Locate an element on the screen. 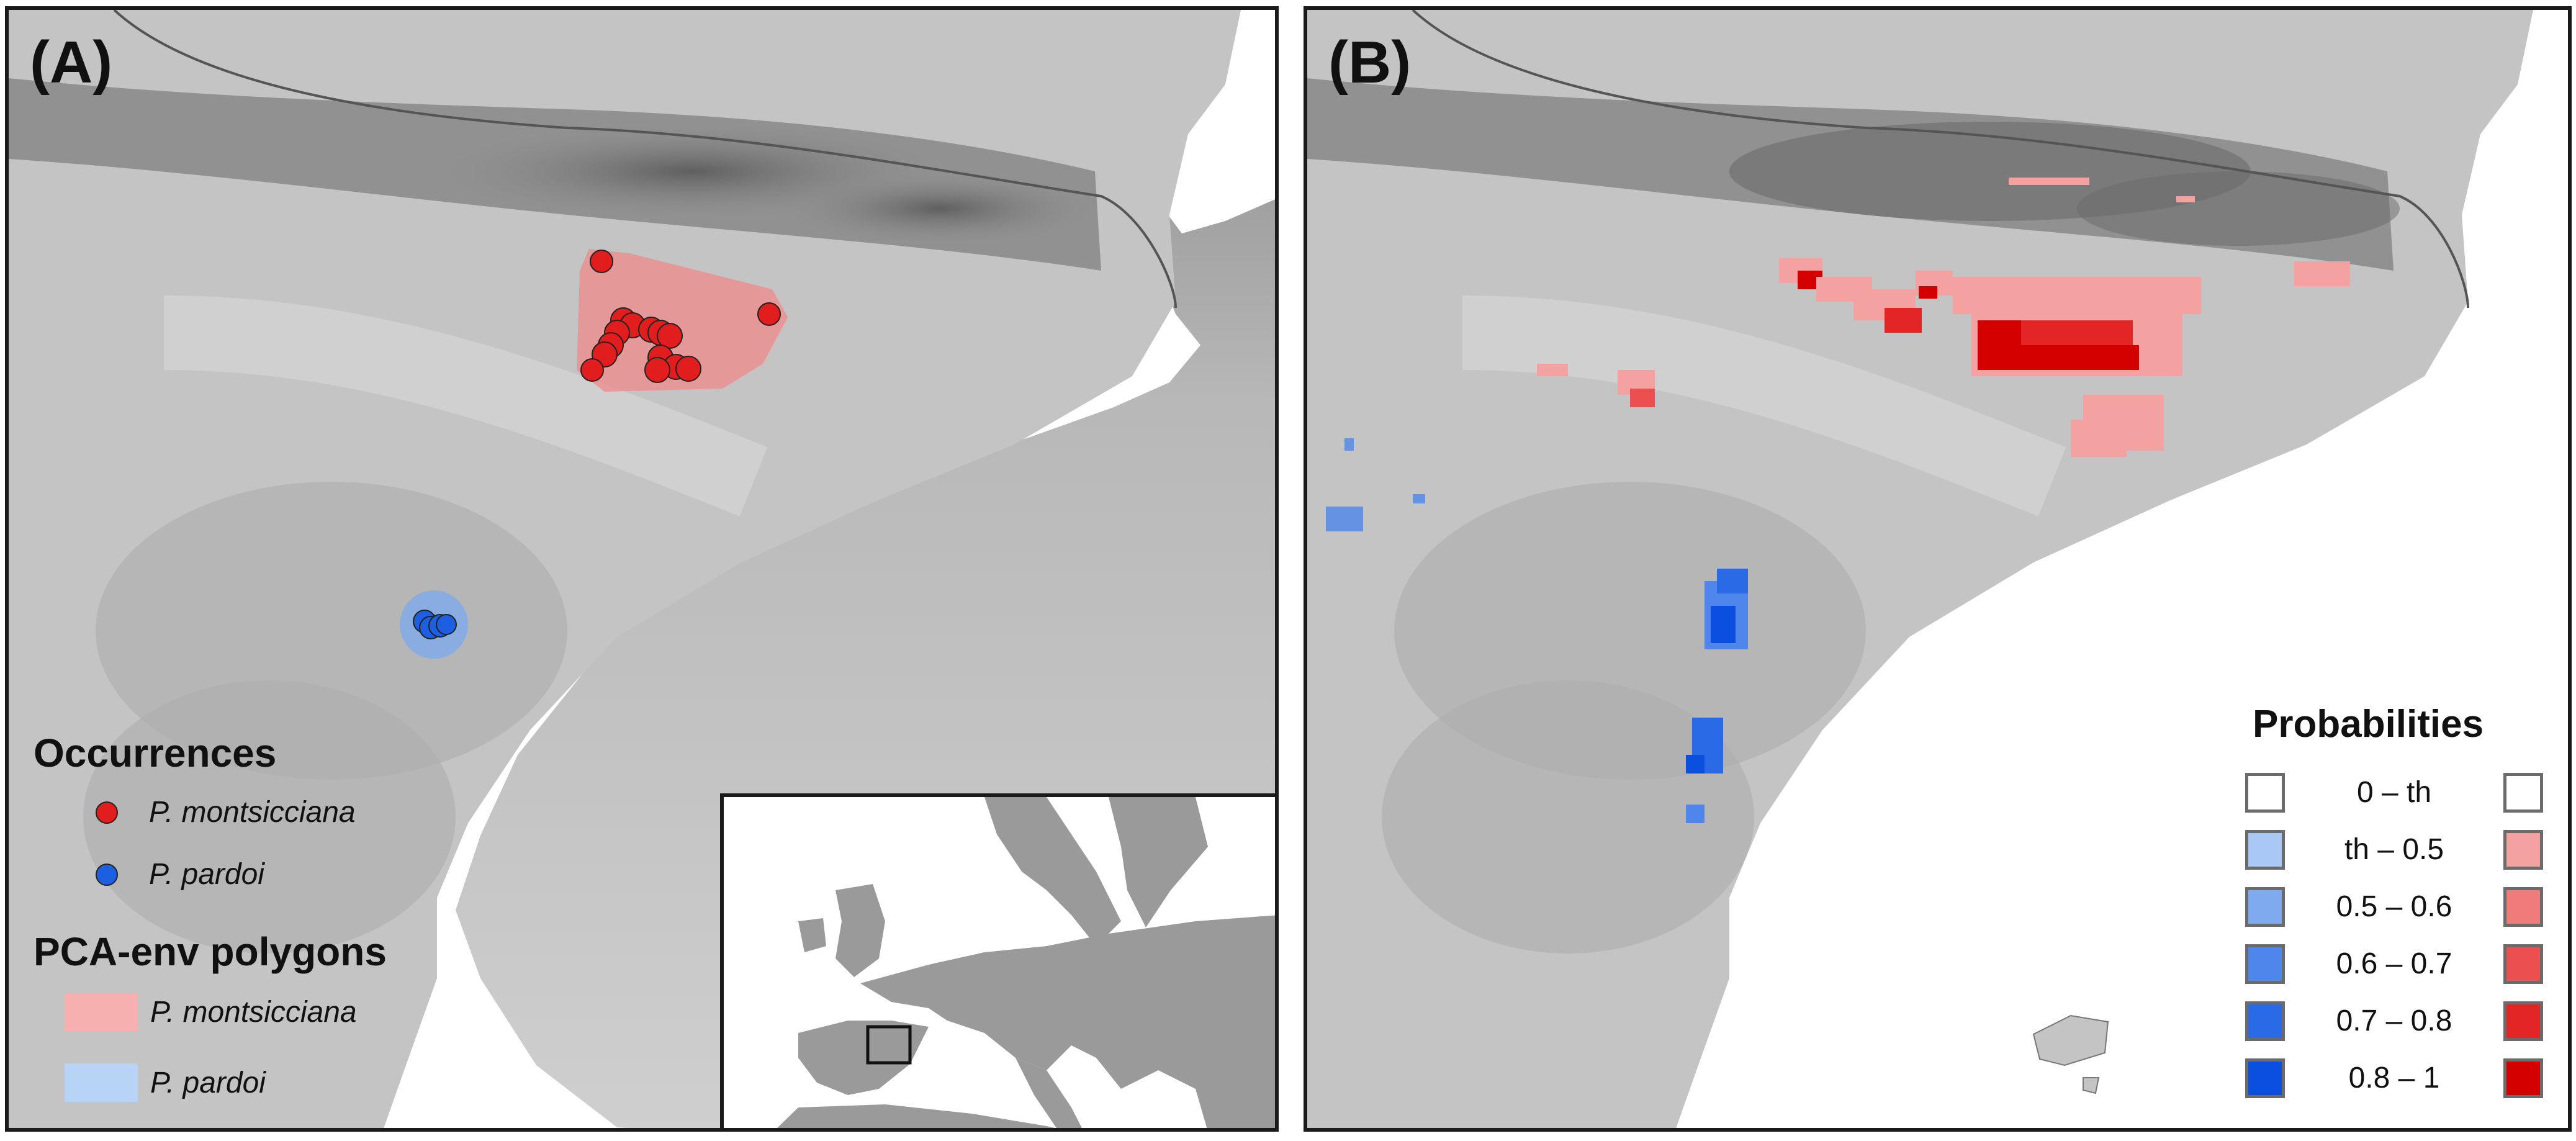  legend-item-pardoi-polygon: P. pardoi is located at coordinates (165, 1082).